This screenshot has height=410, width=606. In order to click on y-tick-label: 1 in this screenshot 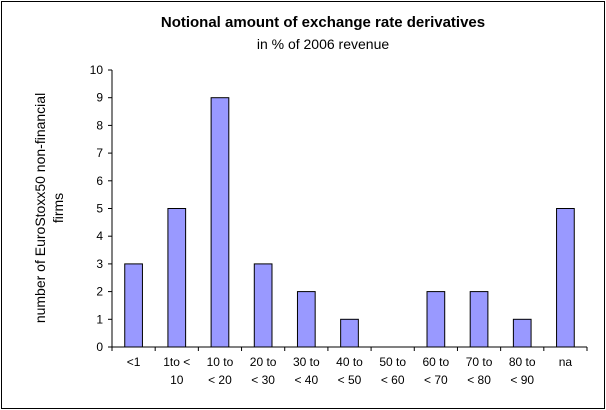, I will do `click(99, 319)`.